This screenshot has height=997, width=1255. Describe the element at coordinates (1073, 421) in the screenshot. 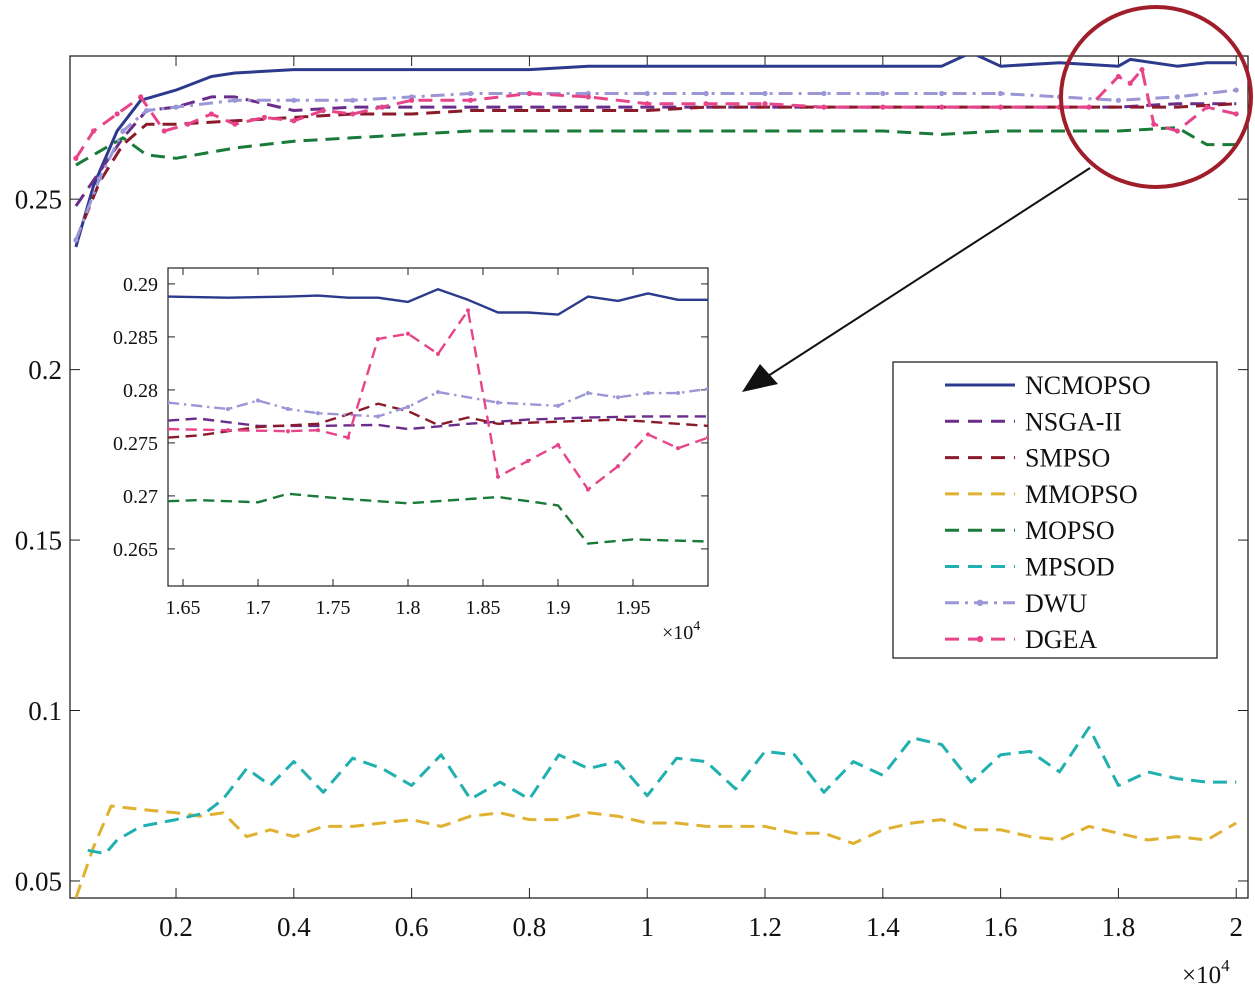

I see `legend-label-nsga-ii: NSGA-II` at that location.